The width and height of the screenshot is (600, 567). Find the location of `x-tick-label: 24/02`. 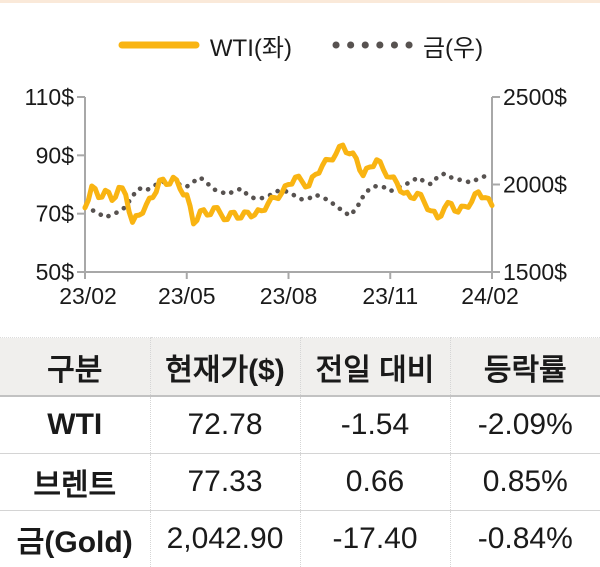

x-tick-label: 24/02 is located at coordinates (490, 296).